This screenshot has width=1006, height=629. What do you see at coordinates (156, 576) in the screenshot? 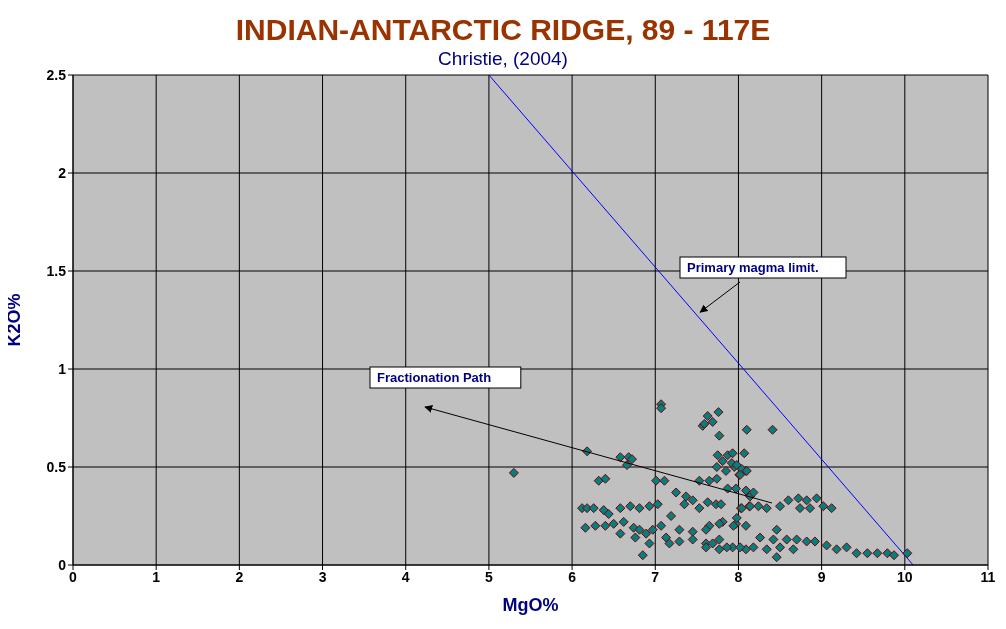
I see `x-tick-label: 1` at bounding box center [156, 576].